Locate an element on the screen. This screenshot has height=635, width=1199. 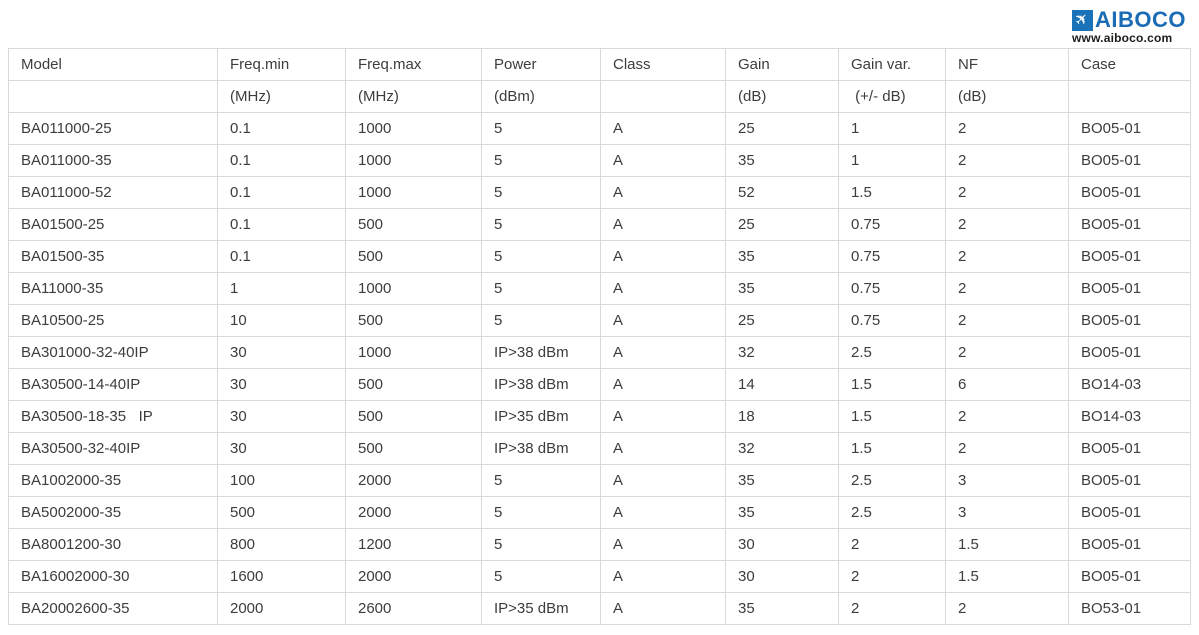
table-row: BA5002000-35 500 2000 5 A 35 2.5 3 BO05-01 is located at coordinates (599, 512).